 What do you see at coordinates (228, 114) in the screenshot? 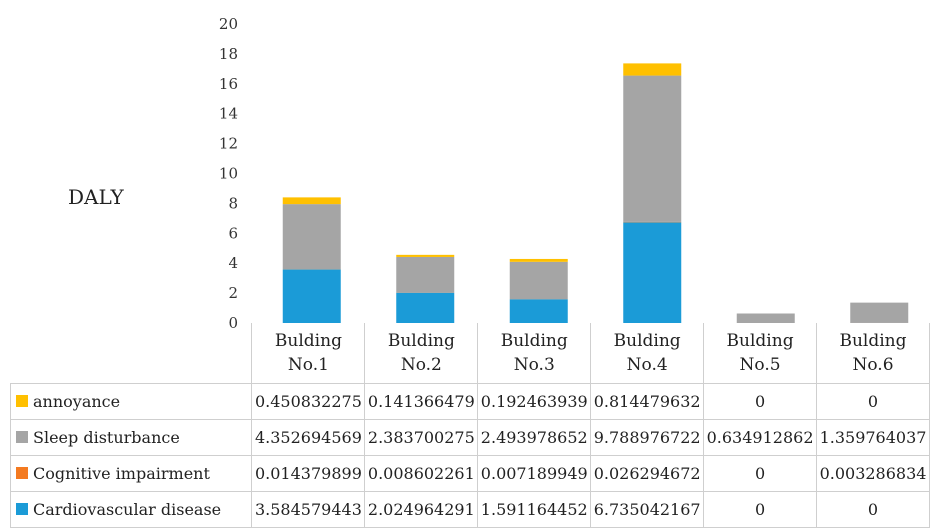
I see `y-tick-label: 14` at bounding box center [228, 114].